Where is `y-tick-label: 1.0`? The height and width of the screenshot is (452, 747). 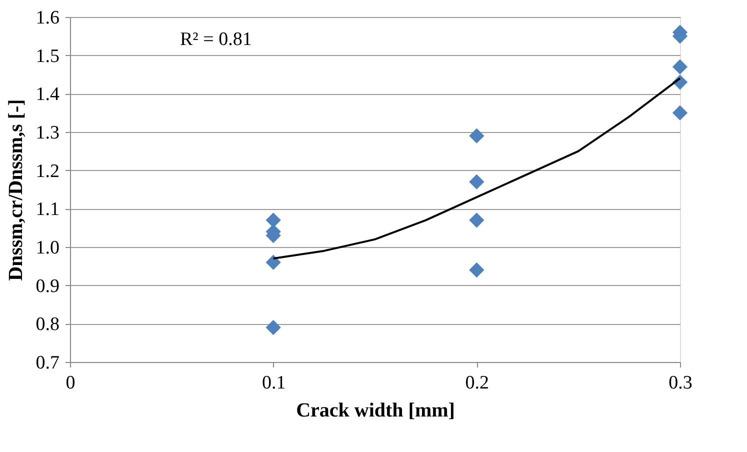
y-tick-label: 1.0 is located at coordinates (48, 248).